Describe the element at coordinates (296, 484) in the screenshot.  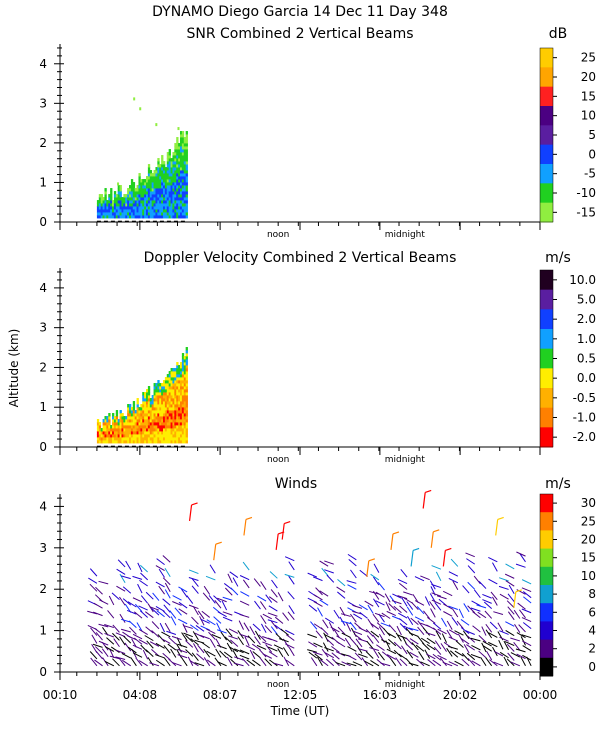
I see `winds-title: Winds` at that location.